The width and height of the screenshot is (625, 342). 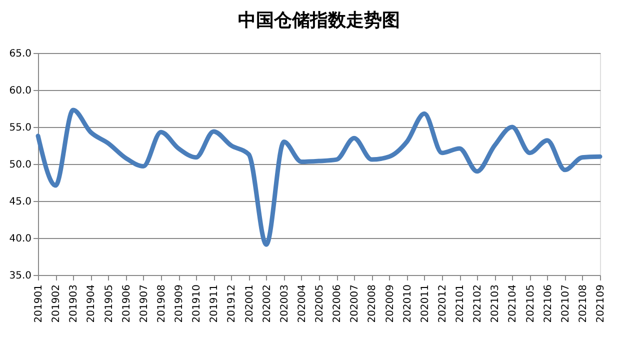 I want to click on chart-title: 中国仓储指数走势图, so click(x=319, y=20).